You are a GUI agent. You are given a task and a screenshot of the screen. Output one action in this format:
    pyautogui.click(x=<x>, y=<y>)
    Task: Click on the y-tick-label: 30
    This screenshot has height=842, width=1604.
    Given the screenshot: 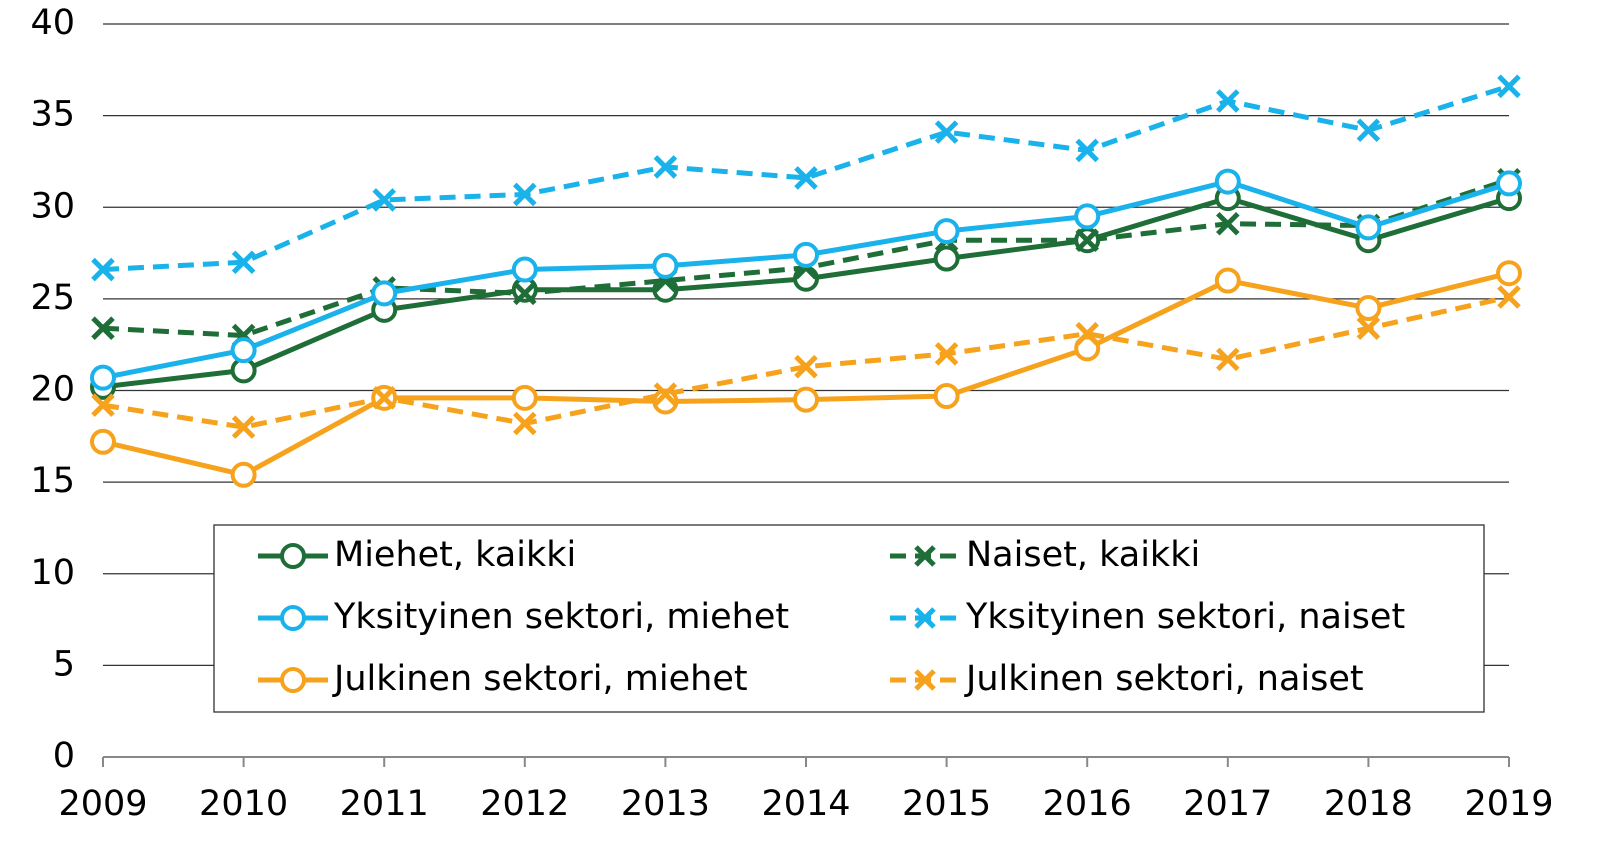 What is the action you would take?
    pyautogui.click(x=52, y=206)
    